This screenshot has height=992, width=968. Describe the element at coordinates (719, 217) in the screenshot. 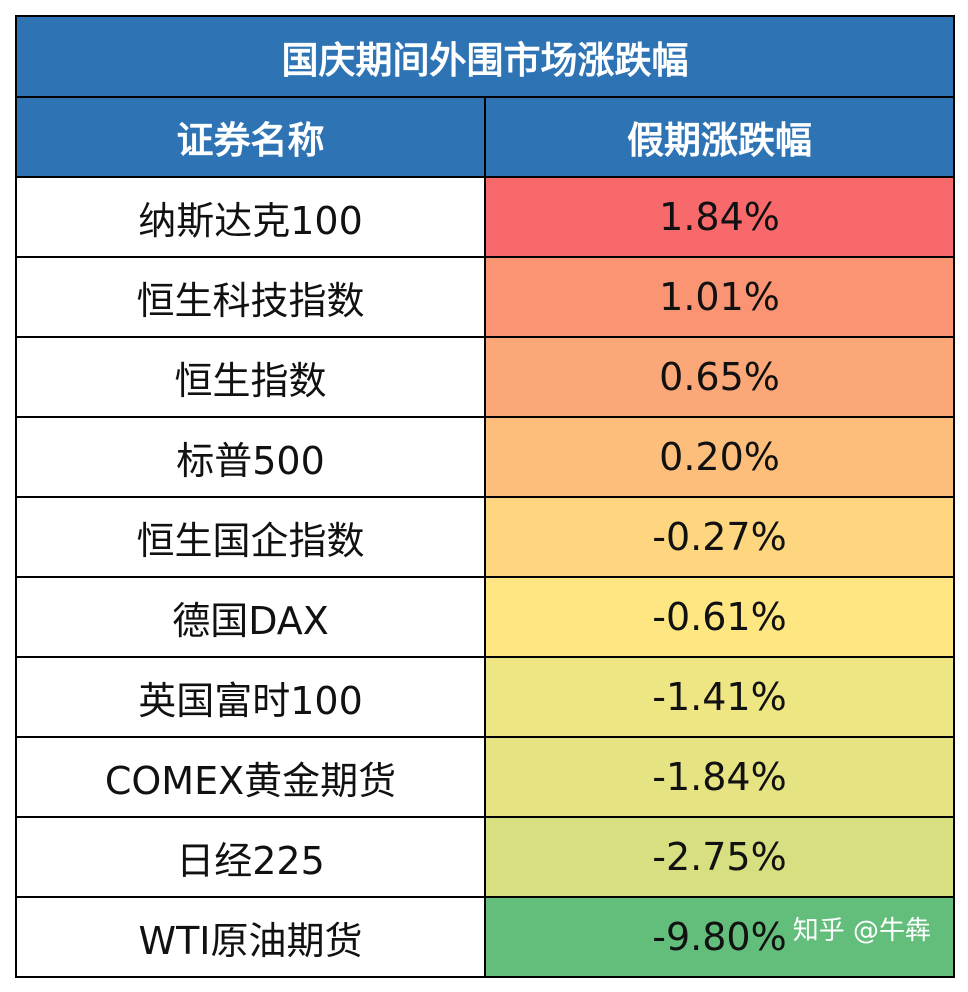

I see `change-value-cell: 1.84%` at that location.